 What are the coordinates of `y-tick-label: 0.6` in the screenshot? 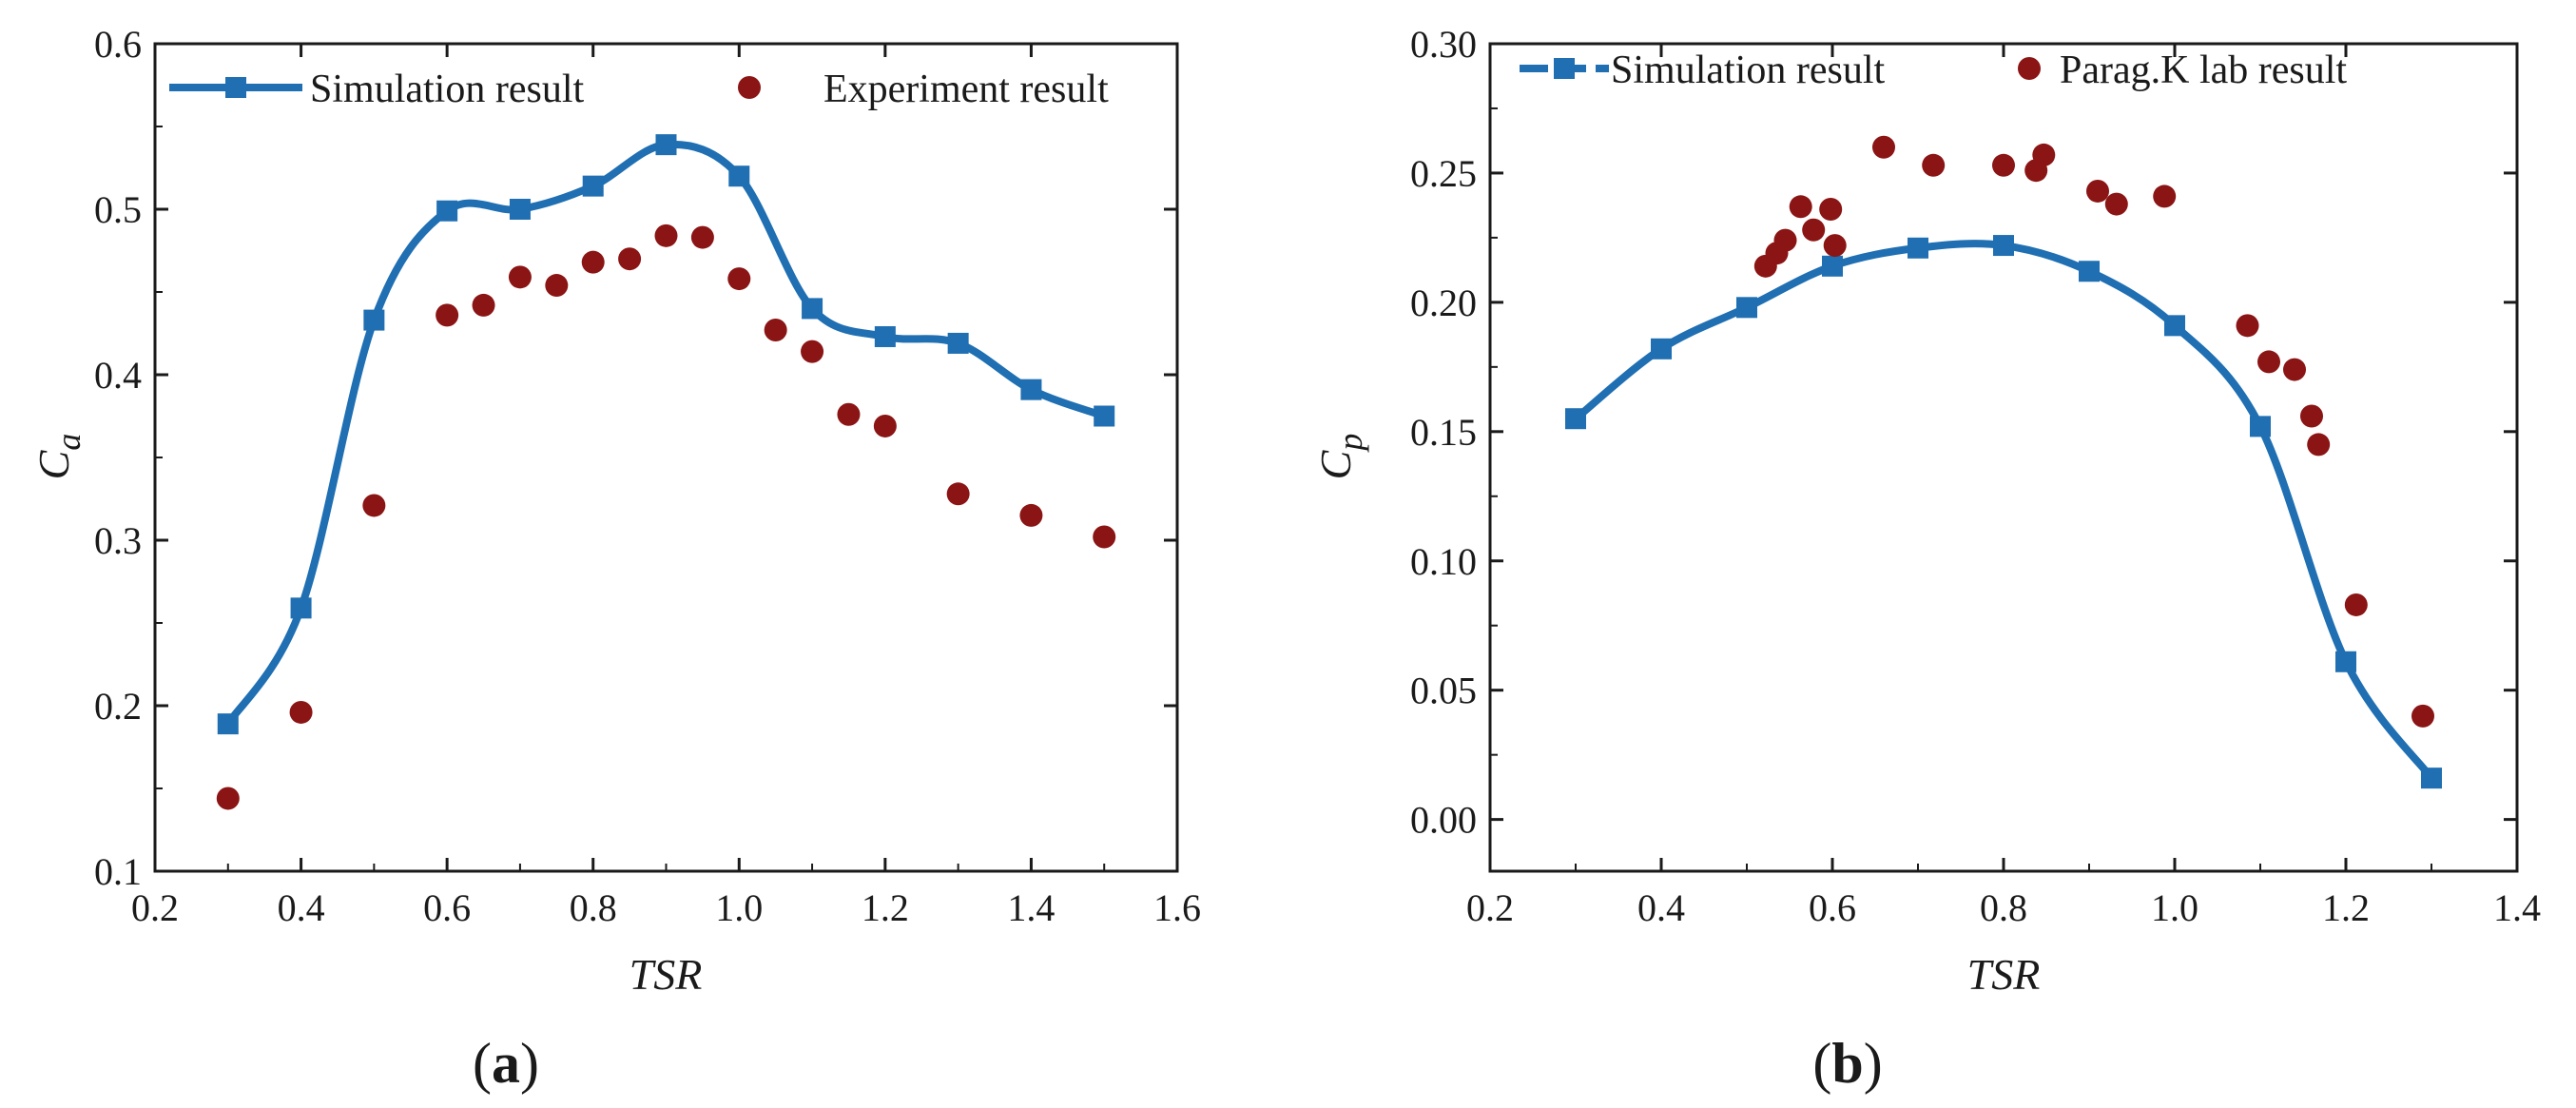 It's located at (118, 45).